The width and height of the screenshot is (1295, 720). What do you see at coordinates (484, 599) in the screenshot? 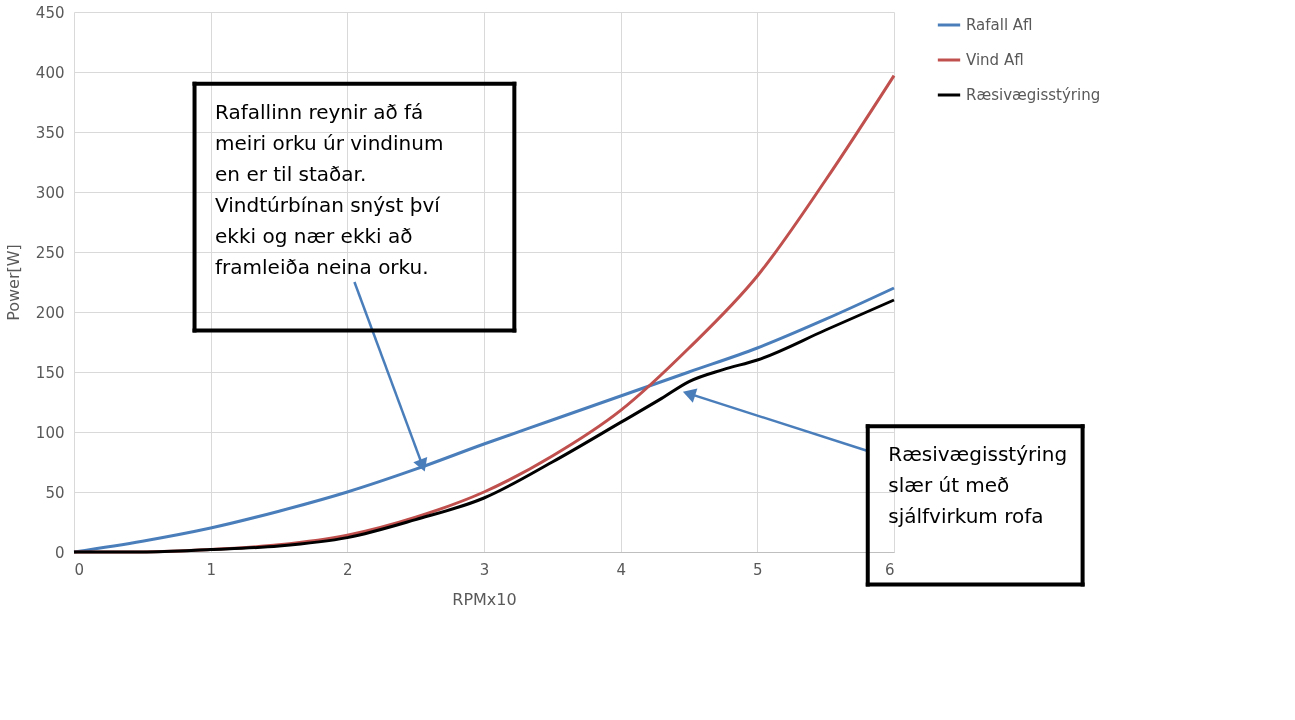
I see `x-axis-title: RPMx10` at bounding box center [484, 599].